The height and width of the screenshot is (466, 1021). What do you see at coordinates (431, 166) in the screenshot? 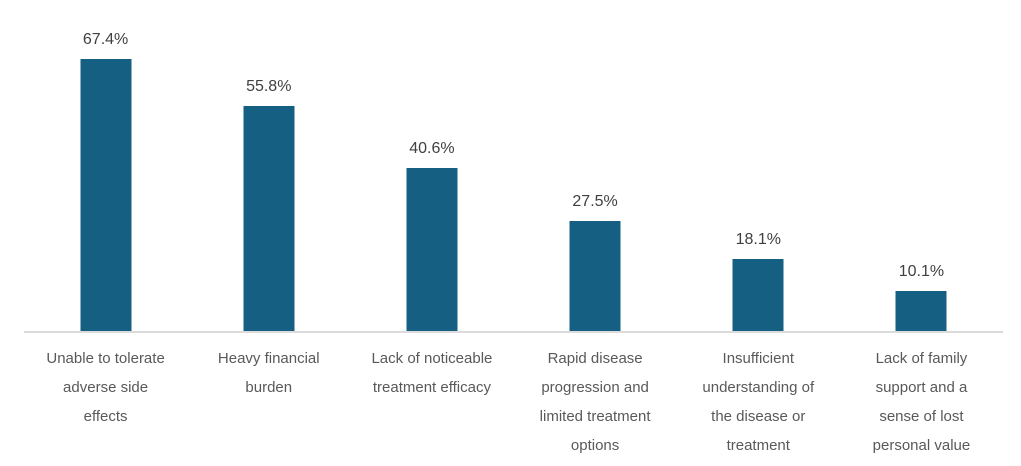
I see `bar-column: 40.6%` at bounding box center [431, 166].